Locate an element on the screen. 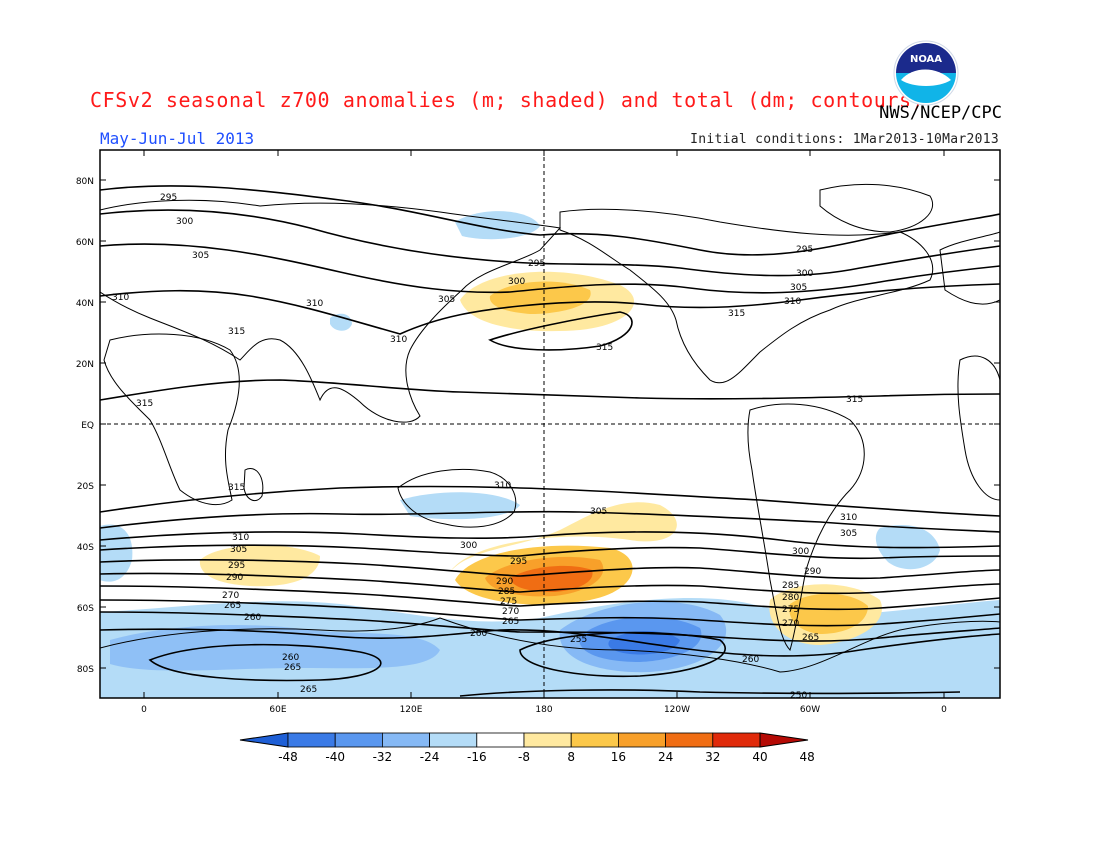  pos-anomaly-south-atlantic-core is located at coordinates (828, 613).